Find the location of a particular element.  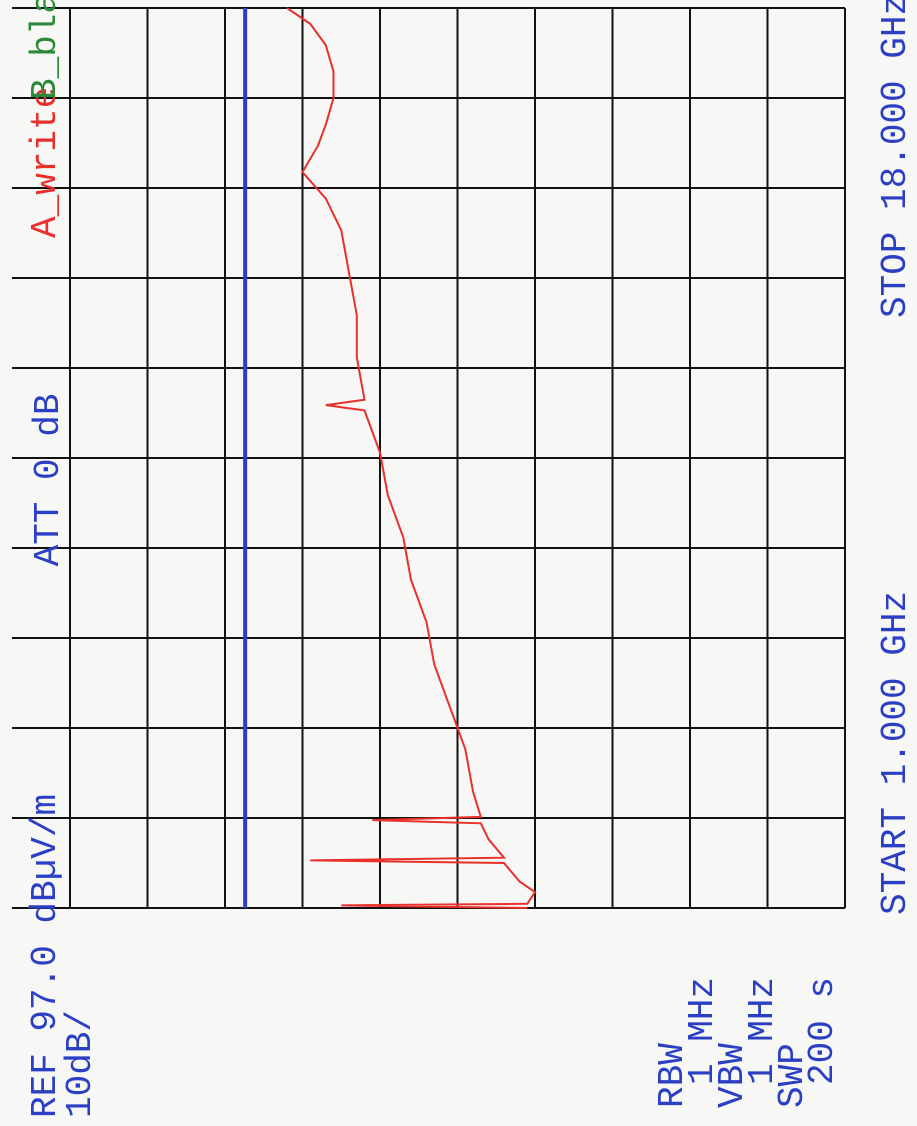

attenuation-label: ATT 0 dB is located at coordinates (48, 480).